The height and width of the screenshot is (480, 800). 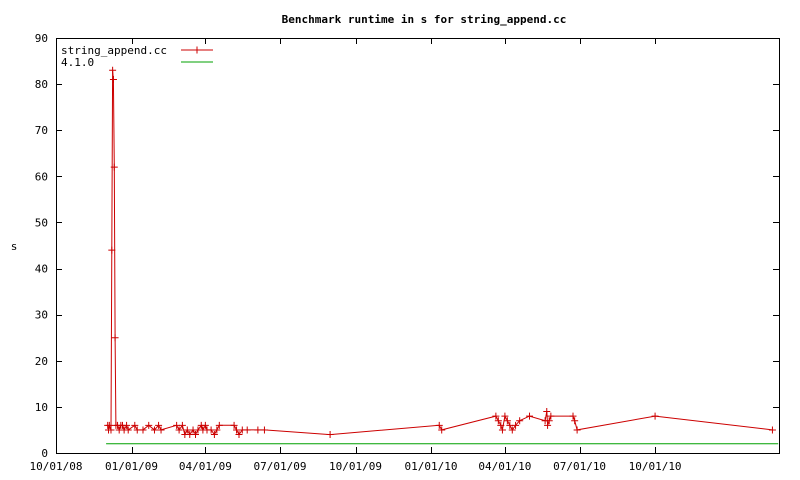 I want to click on legend-marker, so click(x=197, y=50).